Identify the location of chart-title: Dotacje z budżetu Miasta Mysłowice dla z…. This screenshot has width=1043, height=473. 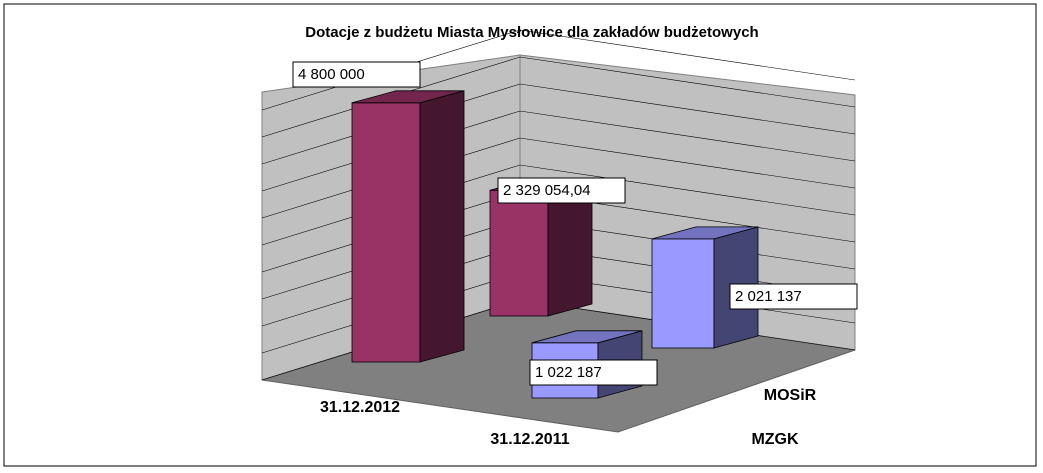
(531, 32).